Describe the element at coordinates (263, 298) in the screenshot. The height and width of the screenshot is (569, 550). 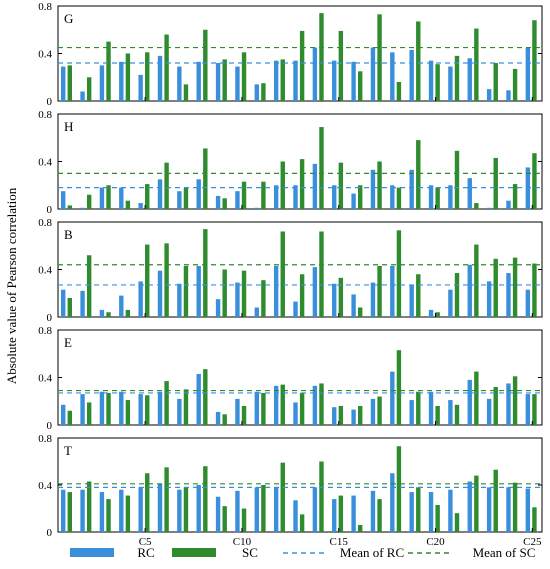
I see `bar-sc-C11` at that location.